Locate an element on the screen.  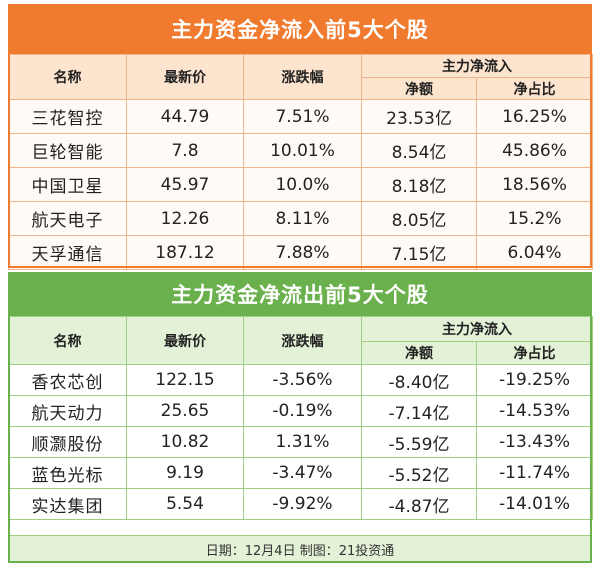
cell-change: -3.56% is located at coordinates (302, 380).